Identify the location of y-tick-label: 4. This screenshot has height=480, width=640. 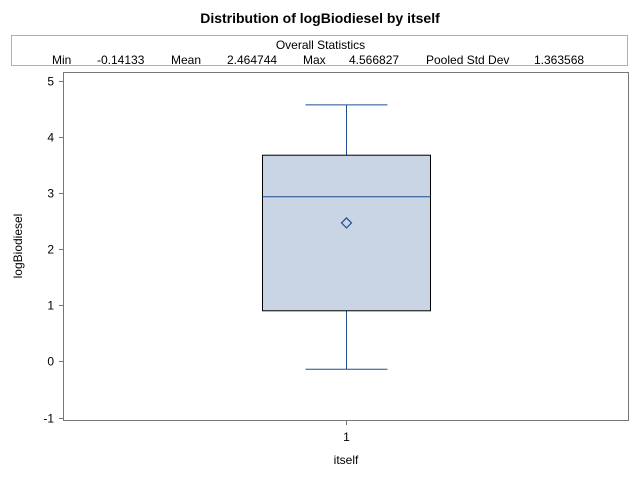
(50, 138).